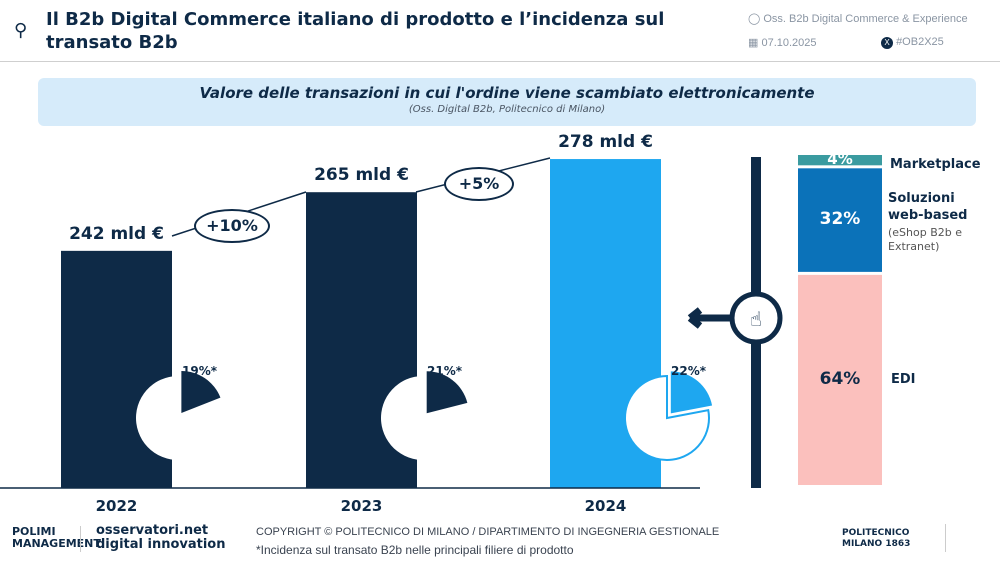 Image resolution: width=1000 pixels, height=561 pixels. I want to click on stack-label-2: 64%, so click(840, 378).